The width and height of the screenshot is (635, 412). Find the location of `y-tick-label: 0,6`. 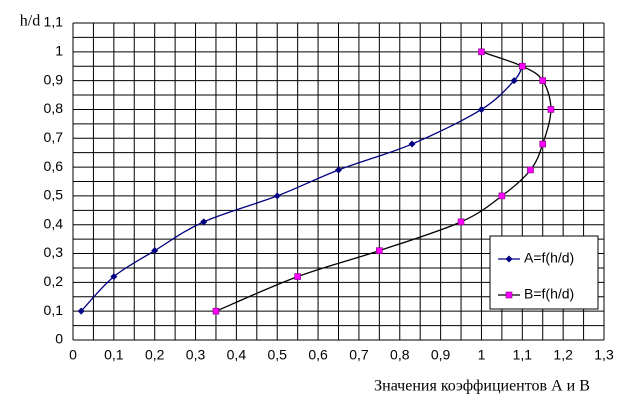

y-tick-label: 0,6 is located at coordinates (54, 166).